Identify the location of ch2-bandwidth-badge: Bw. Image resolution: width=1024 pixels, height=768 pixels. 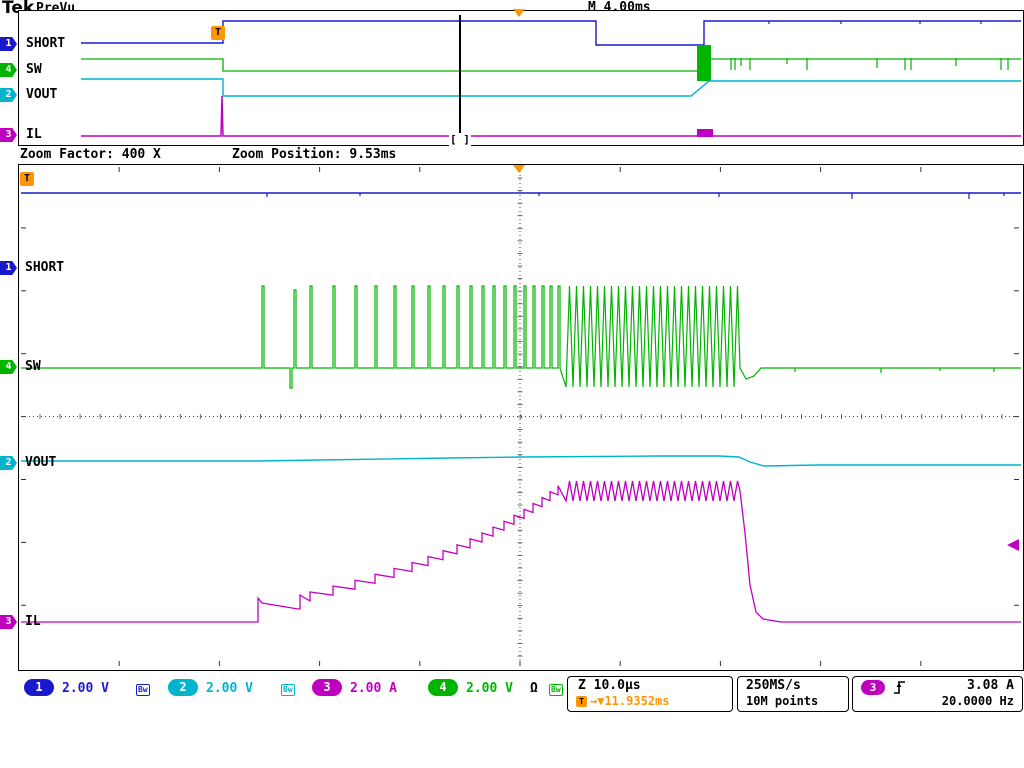
(288, 690).